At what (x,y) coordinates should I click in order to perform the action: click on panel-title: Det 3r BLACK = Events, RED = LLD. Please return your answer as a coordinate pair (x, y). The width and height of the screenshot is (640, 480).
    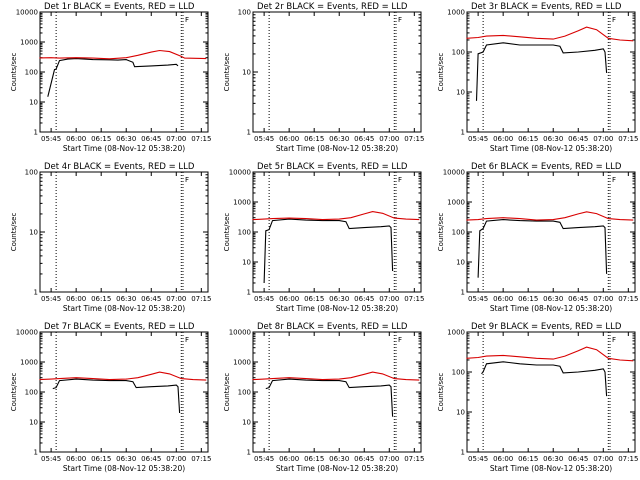
    Looking at the image, I should click on (546, 7).